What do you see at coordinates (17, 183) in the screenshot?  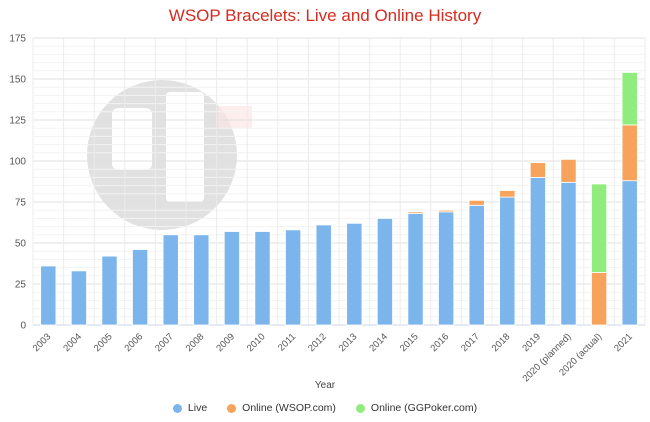 I see `y-axis: 0 25 50 75 100 125 150 175` at bounding box center [17, 183].